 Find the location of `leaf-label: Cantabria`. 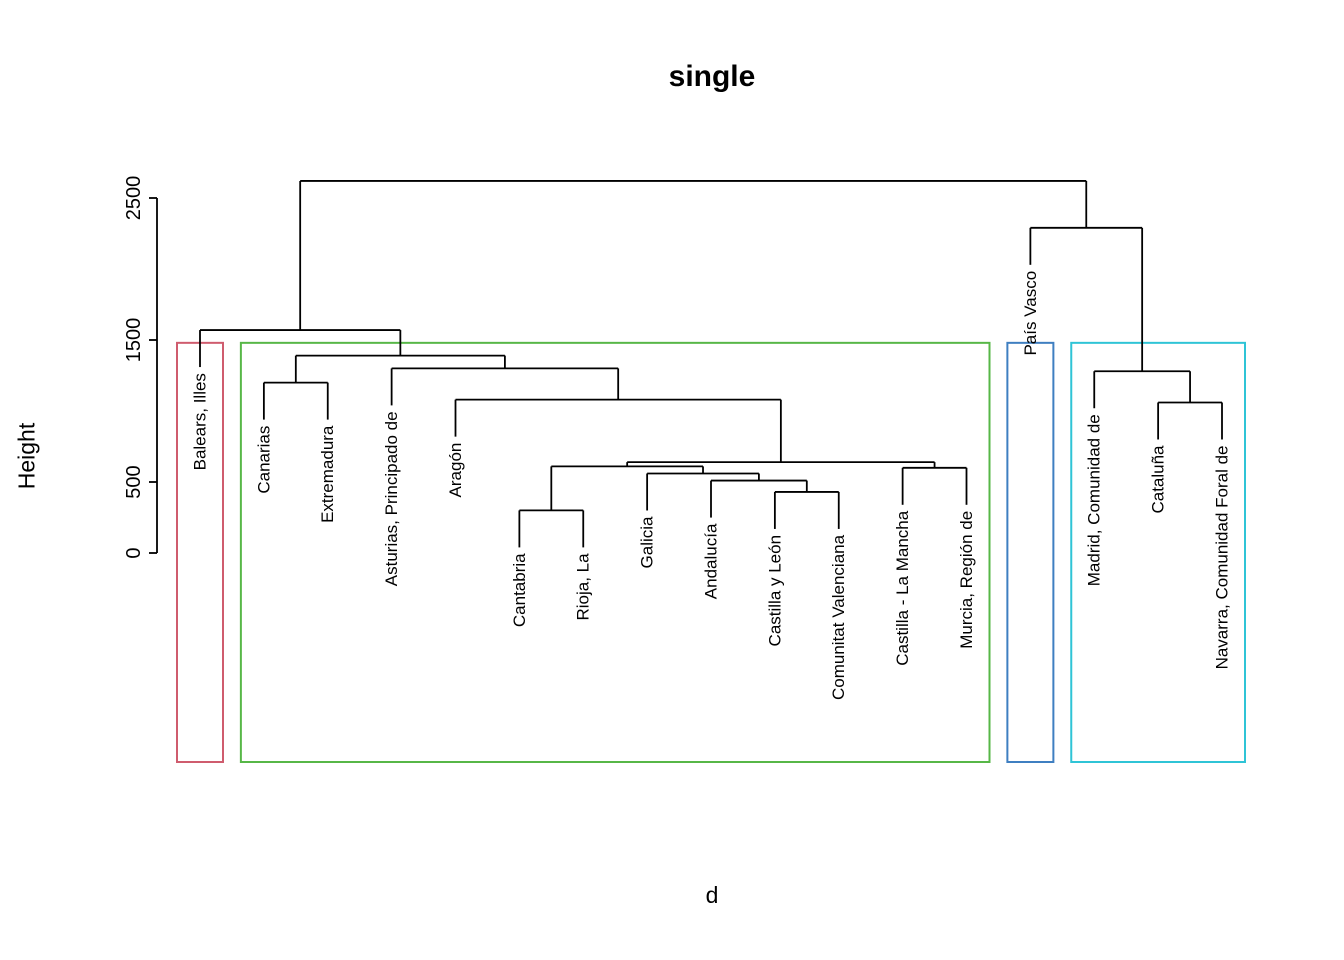

leaf-label: Cantabria is located at coordinates (519, 590).